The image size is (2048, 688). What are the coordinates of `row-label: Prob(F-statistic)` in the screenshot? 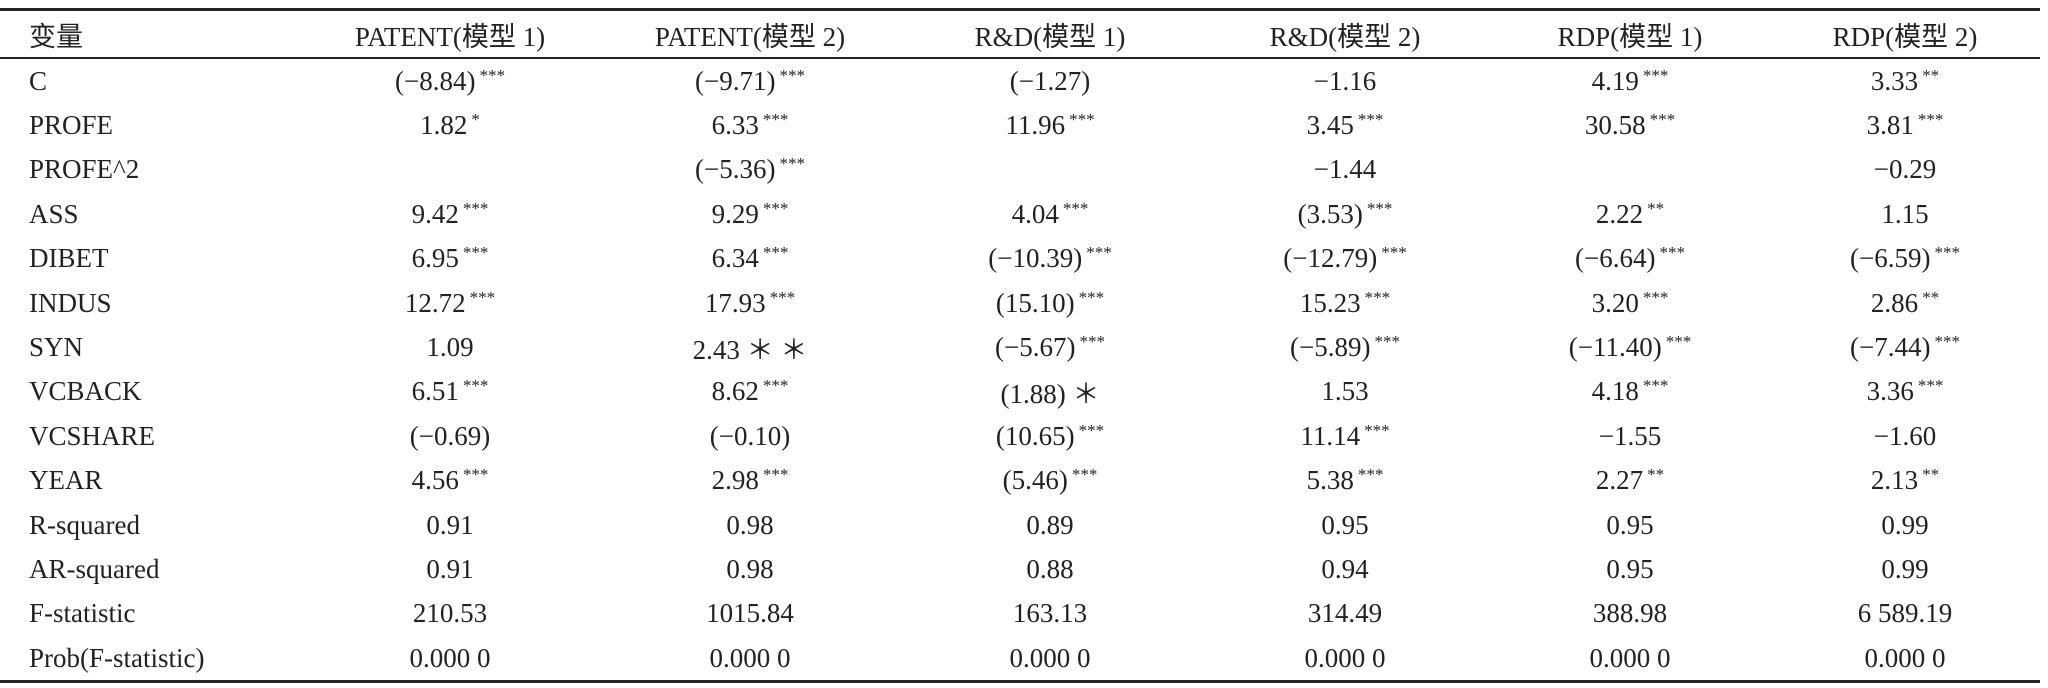 It's located at (117, 657).